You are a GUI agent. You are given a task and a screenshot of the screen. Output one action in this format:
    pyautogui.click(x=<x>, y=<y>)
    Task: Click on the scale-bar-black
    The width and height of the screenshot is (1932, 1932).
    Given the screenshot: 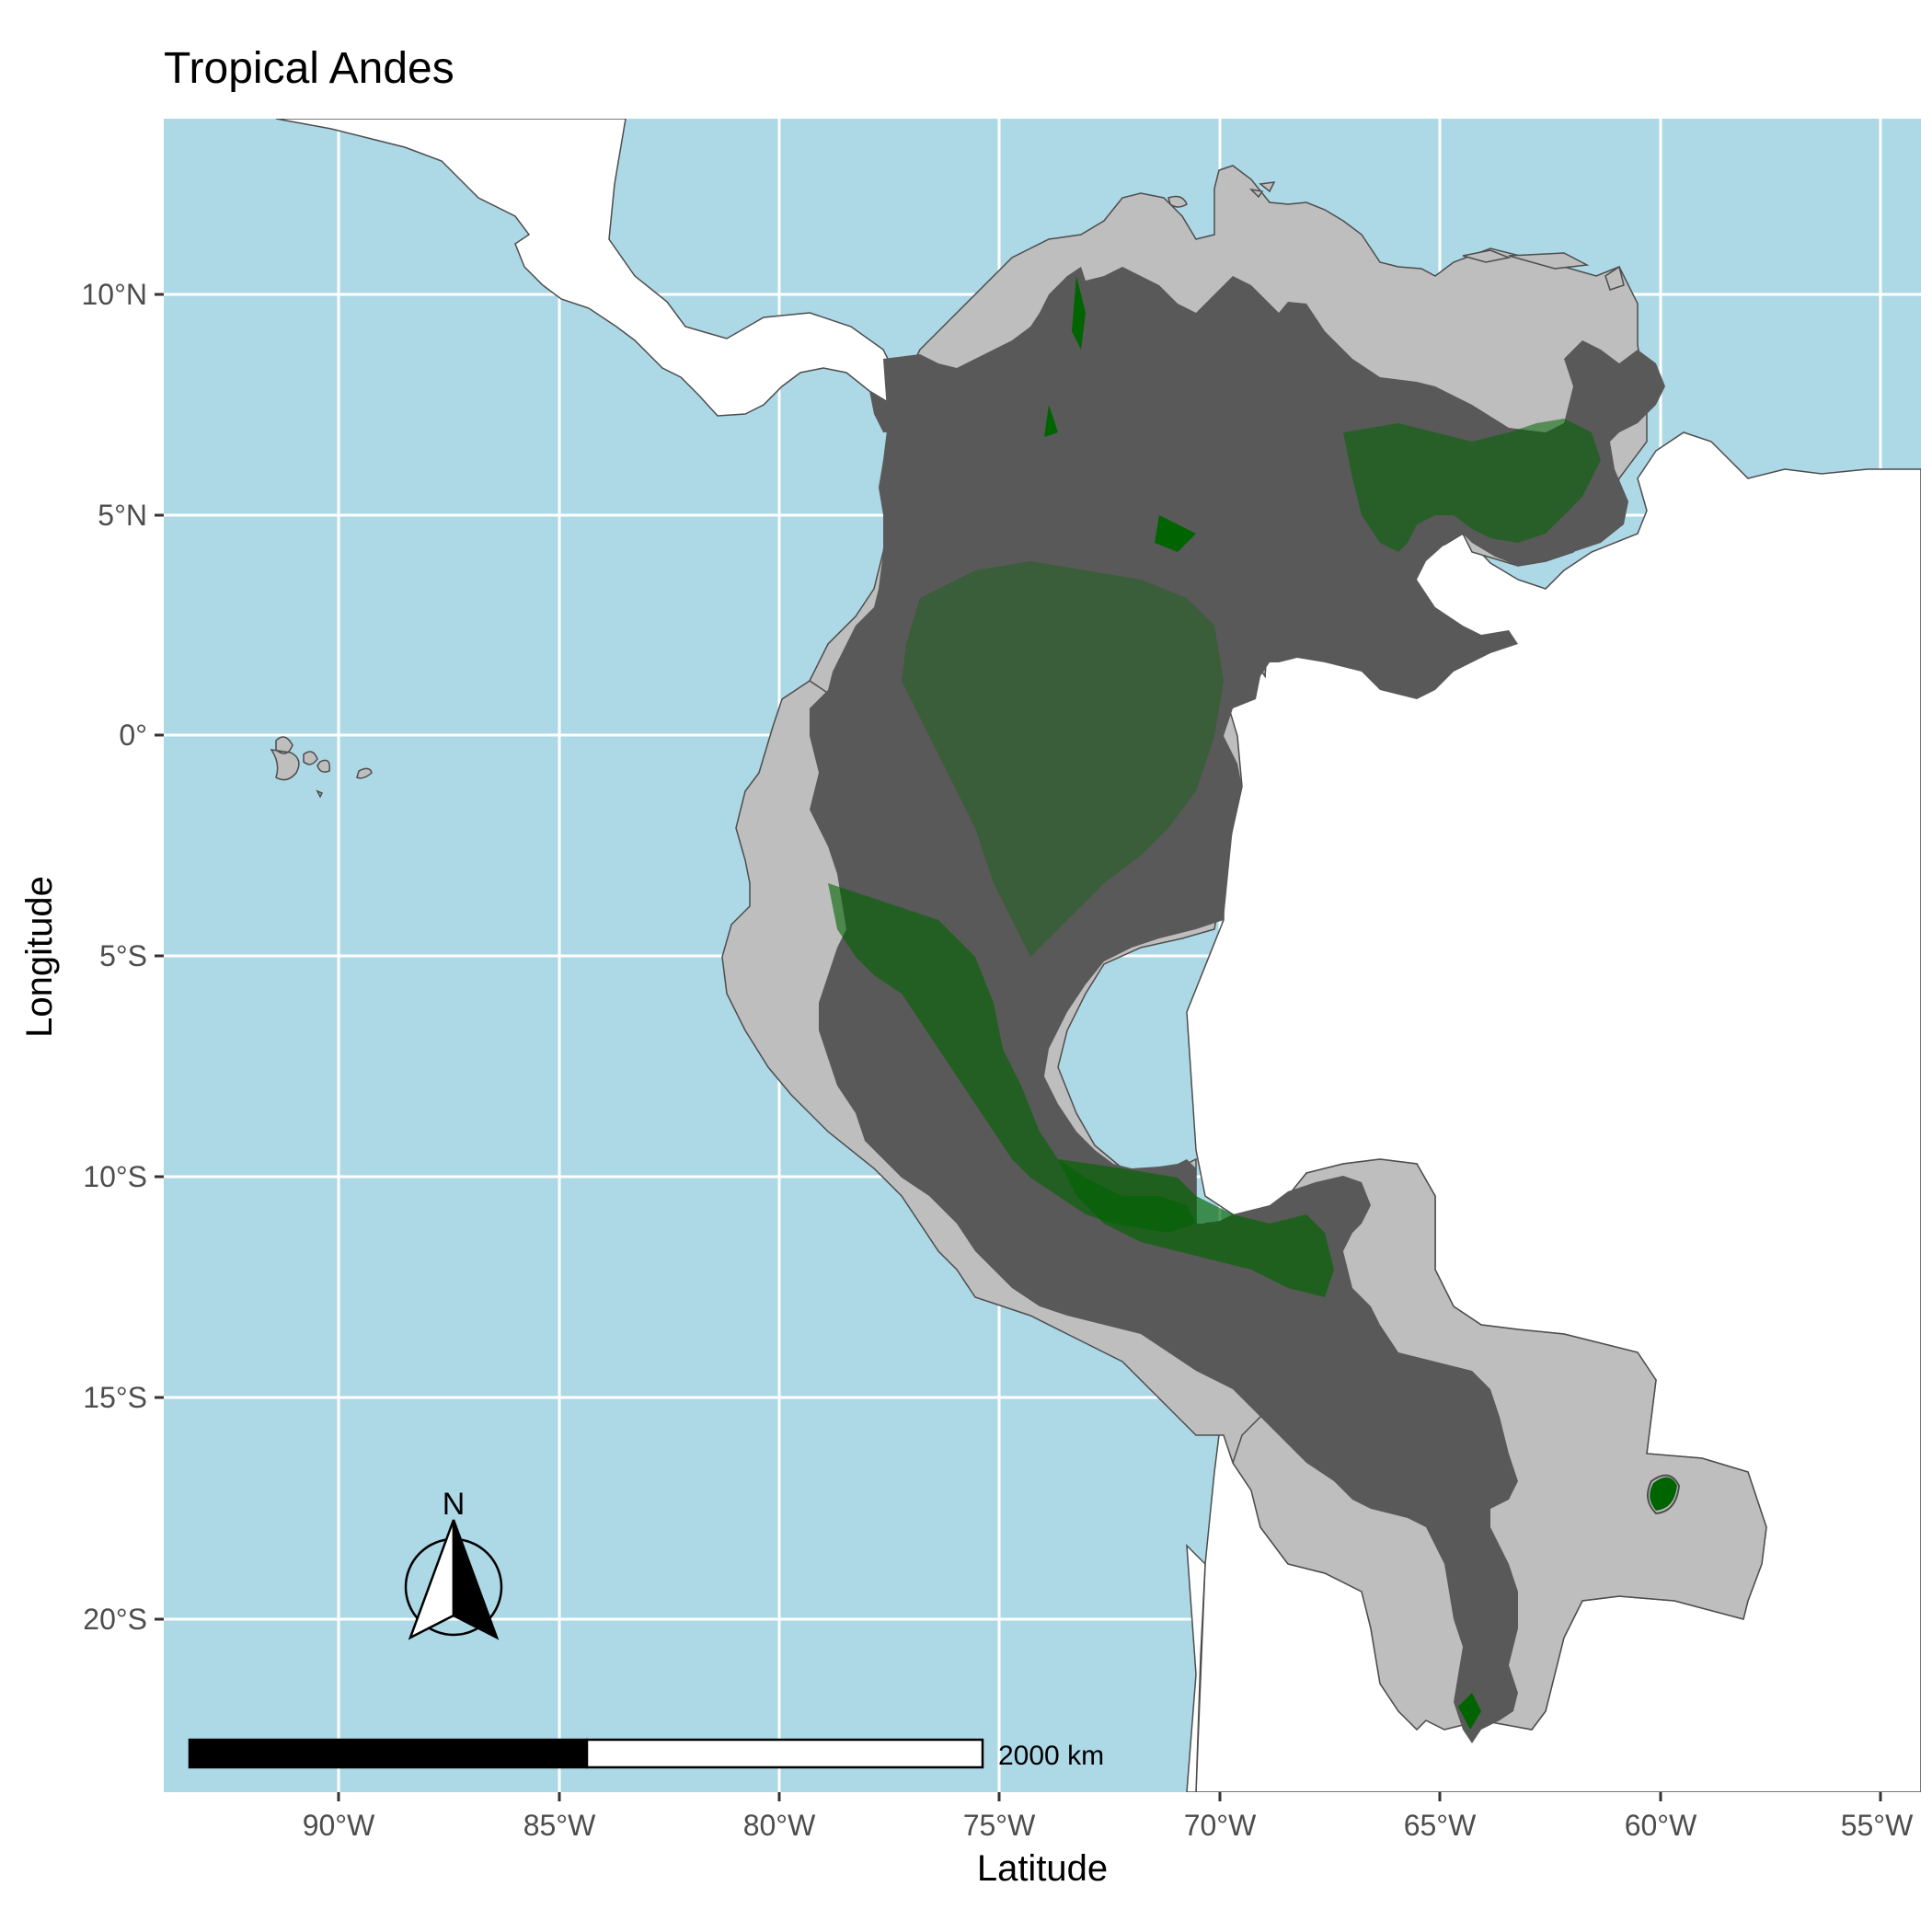 What is the action you would take?
    pyautogui.click(x=388, y=1753)
    